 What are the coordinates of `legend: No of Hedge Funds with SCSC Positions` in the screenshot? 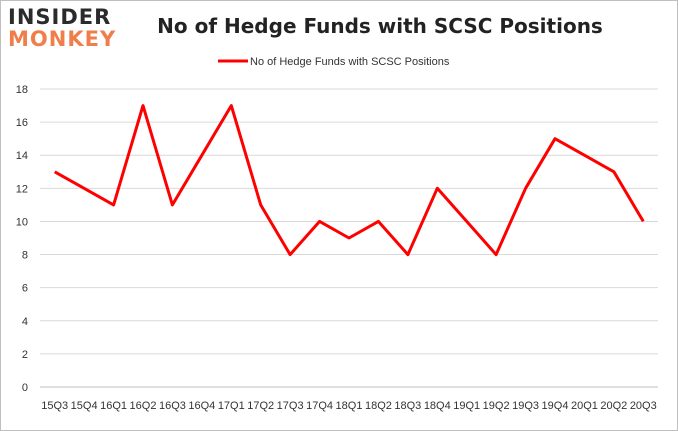 It's located at (334, 62).